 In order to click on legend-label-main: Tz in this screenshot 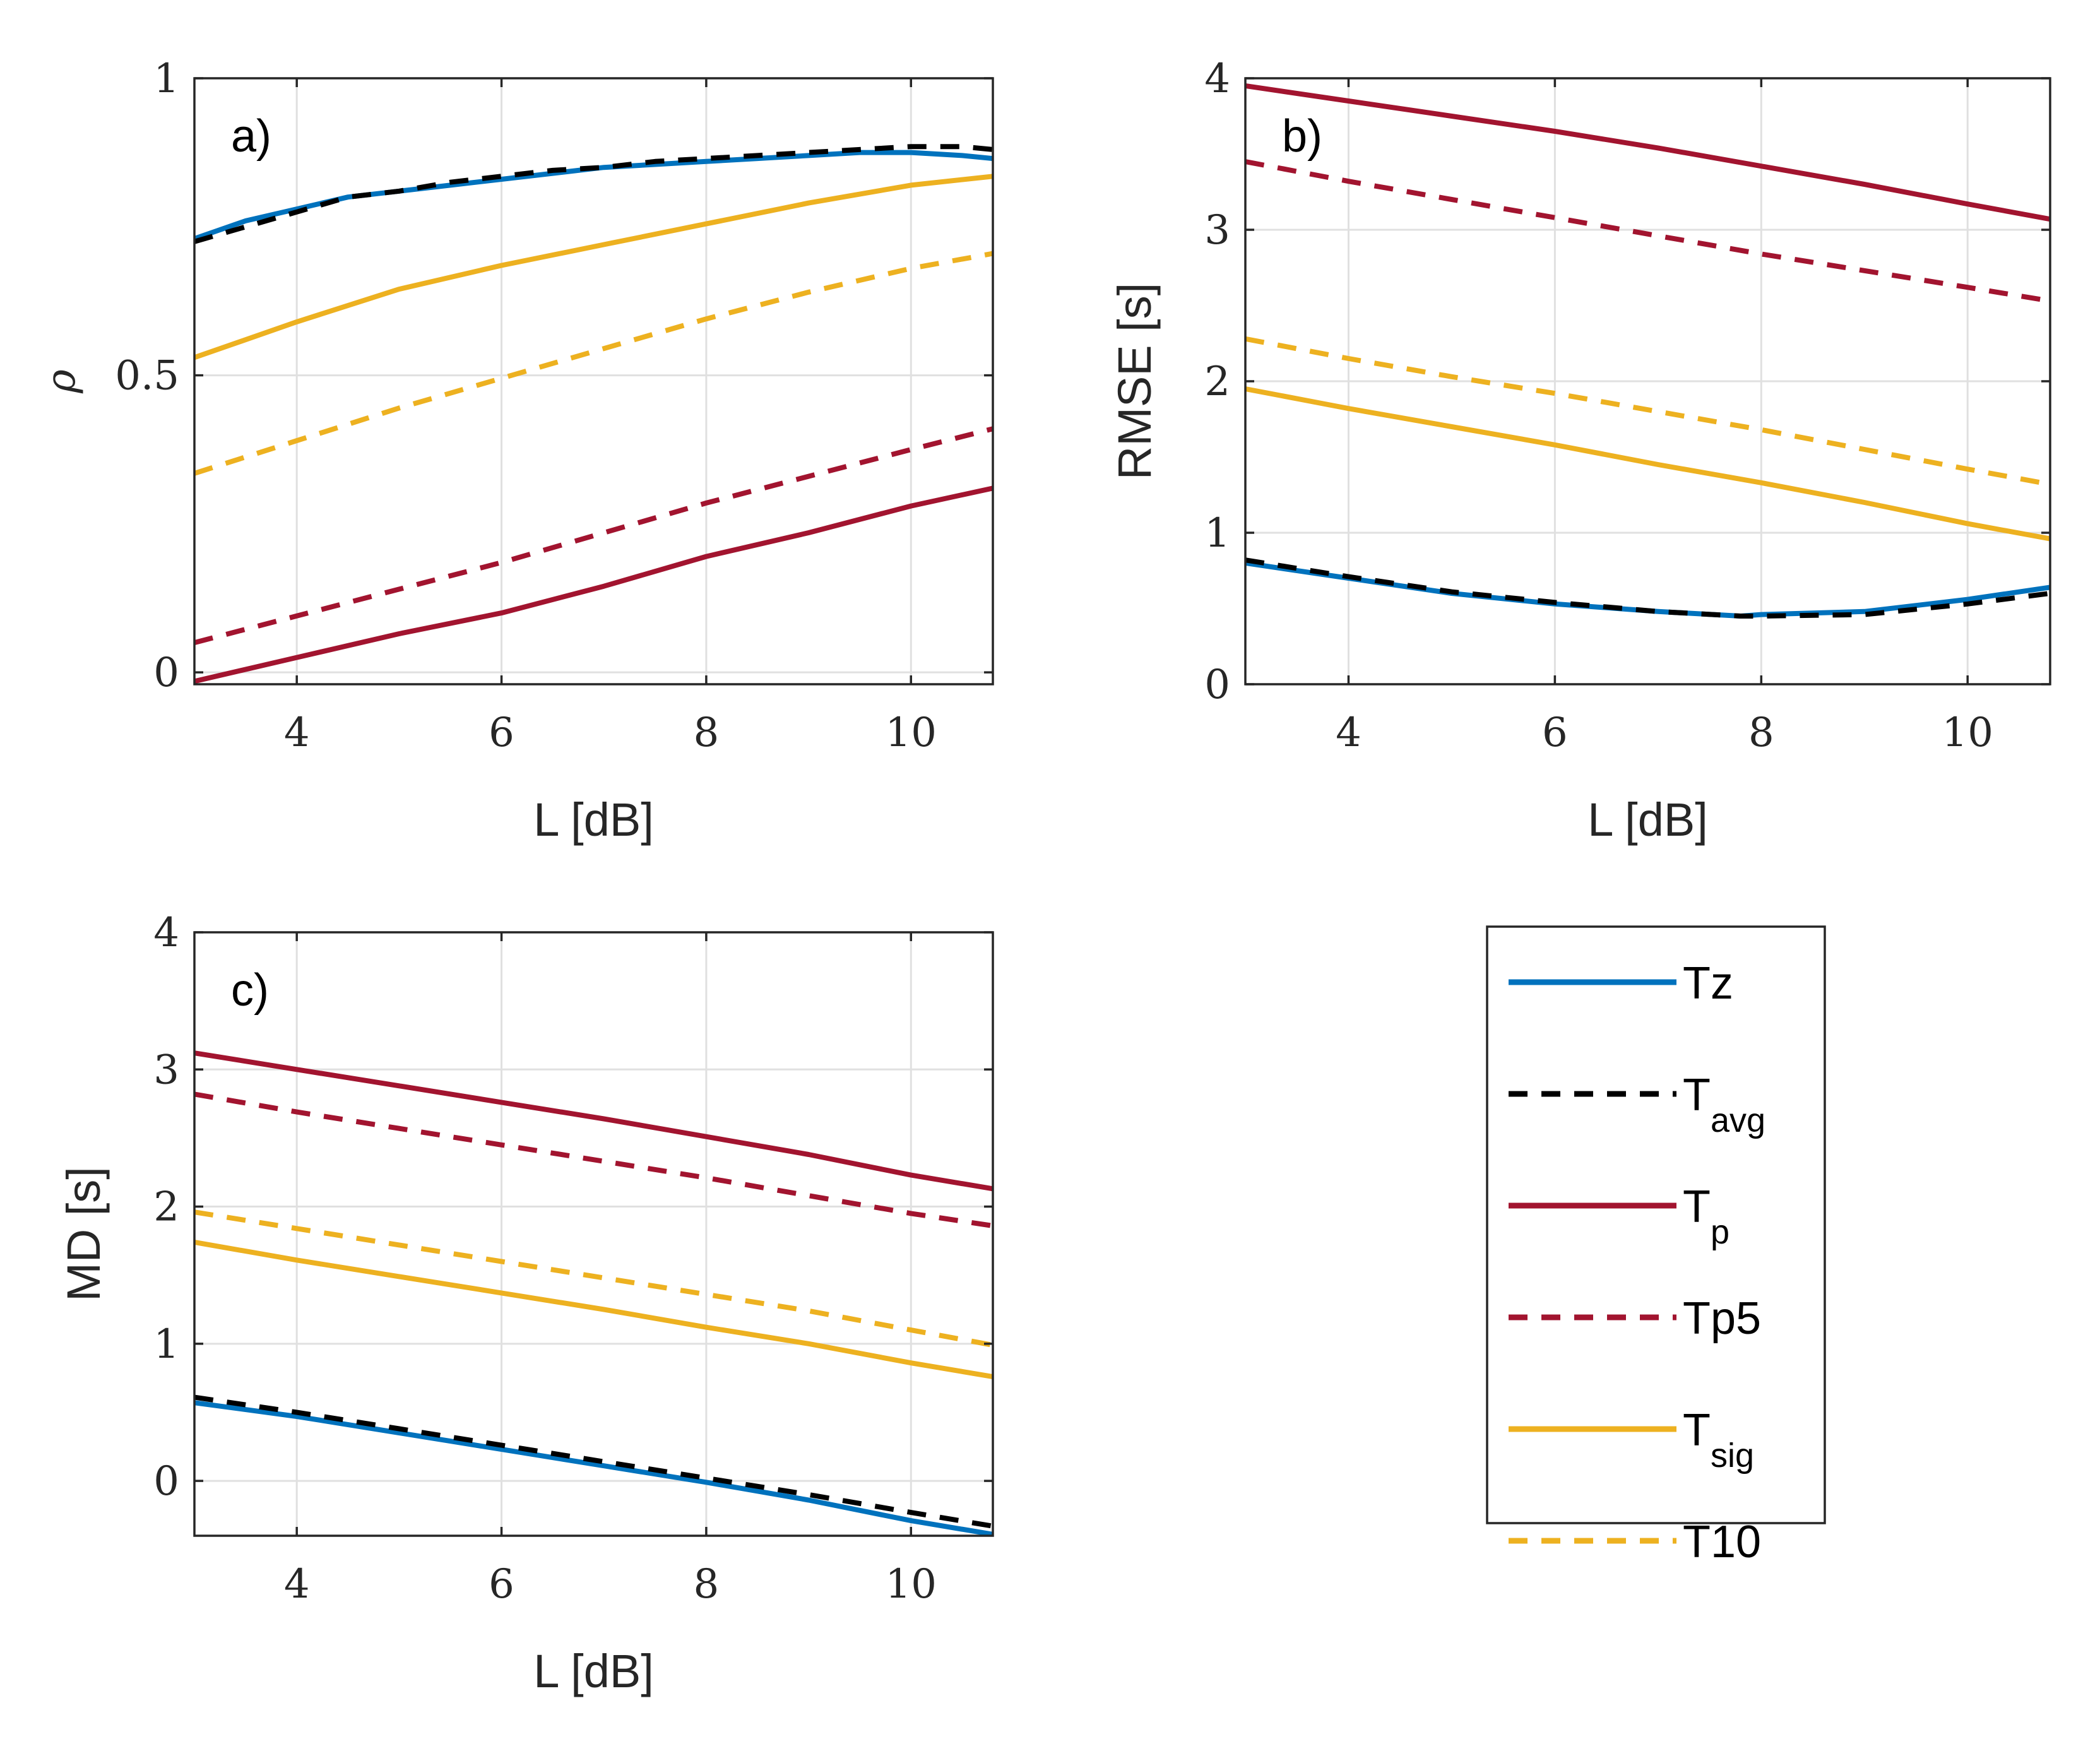, I will do `click(1708, 984)`.